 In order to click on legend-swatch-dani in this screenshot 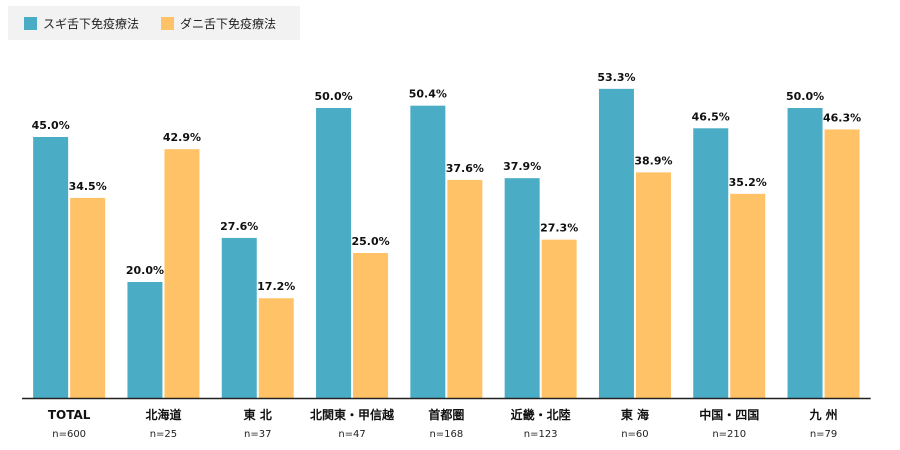, I will do `click(168, 23)`.